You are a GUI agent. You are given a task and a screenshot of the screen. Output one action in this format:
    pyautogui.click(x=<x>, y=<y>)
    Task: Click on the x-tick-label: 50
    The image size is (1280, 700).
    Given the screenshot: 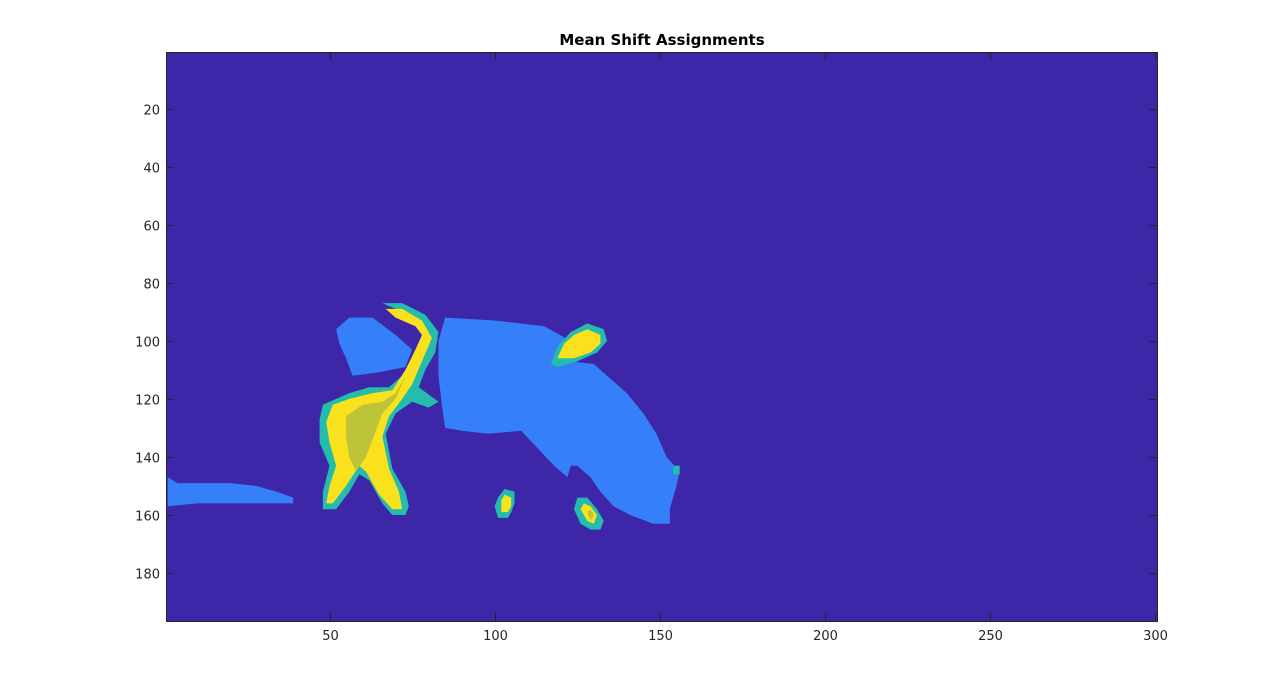 What is the action you would take?
    pyautogui.click(x=330, y=636)
    